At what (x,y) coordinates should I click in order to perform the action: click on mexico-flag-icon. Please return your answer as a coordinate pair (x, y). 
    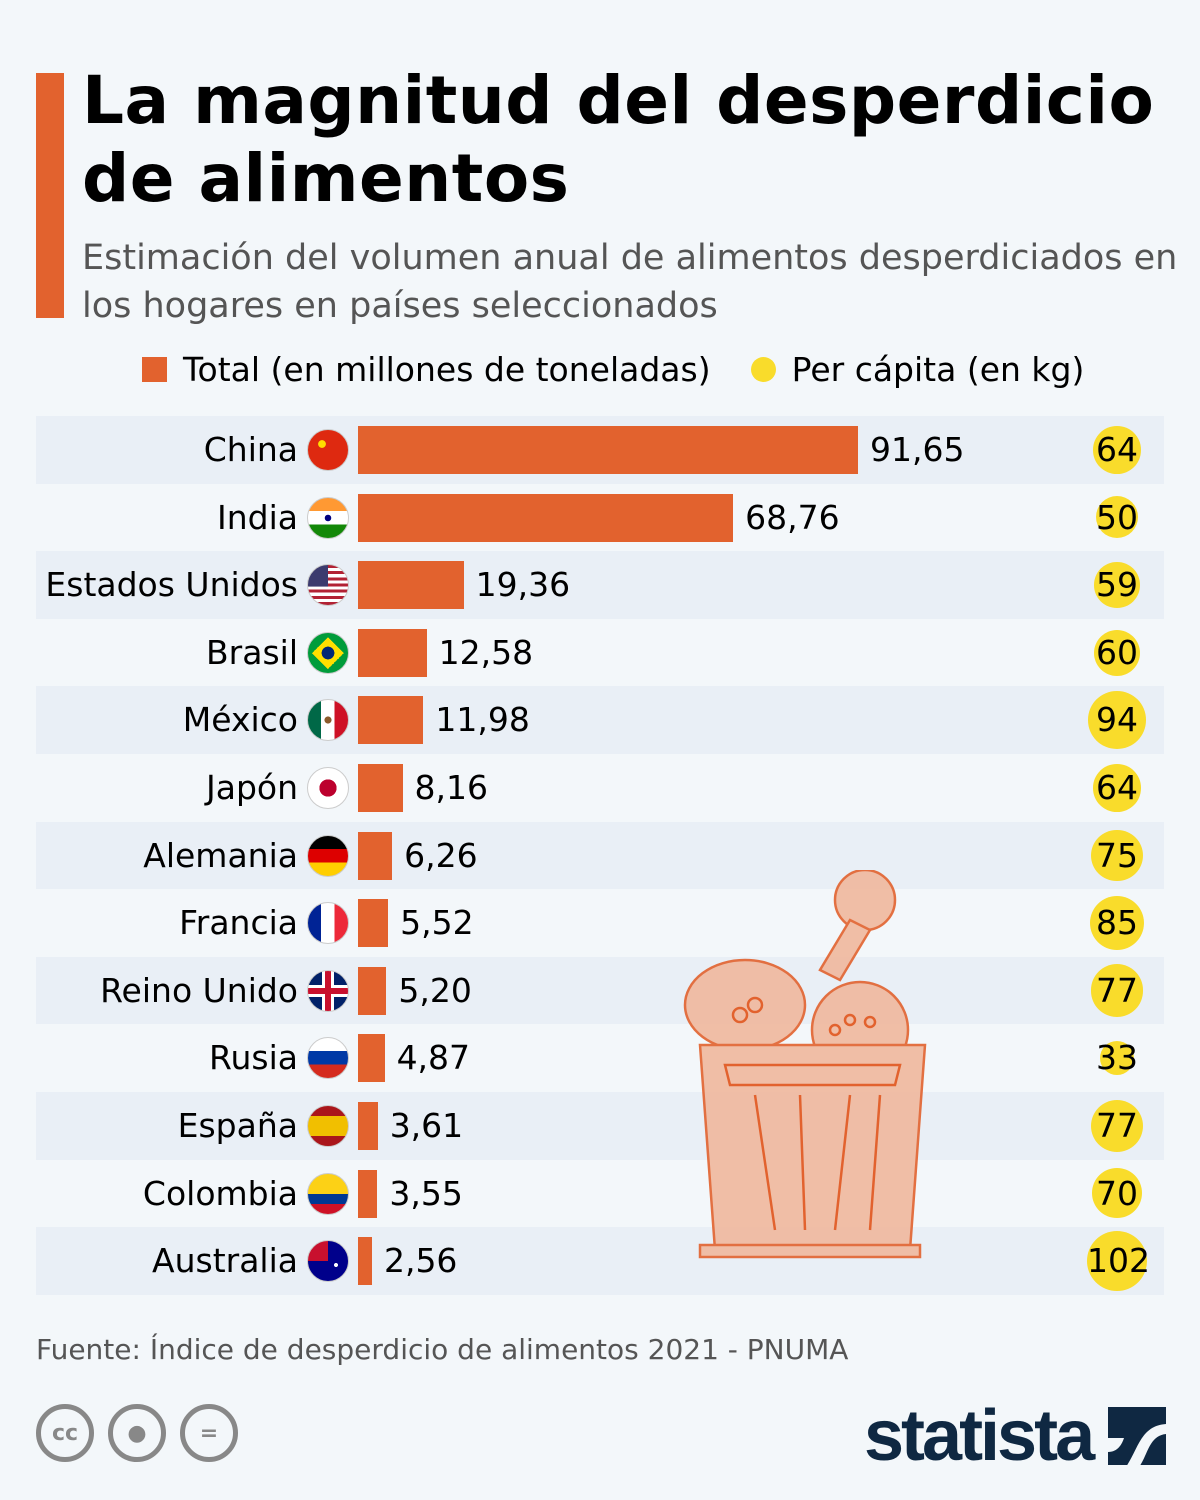
    Looking at the image, I should click on (328, 720).